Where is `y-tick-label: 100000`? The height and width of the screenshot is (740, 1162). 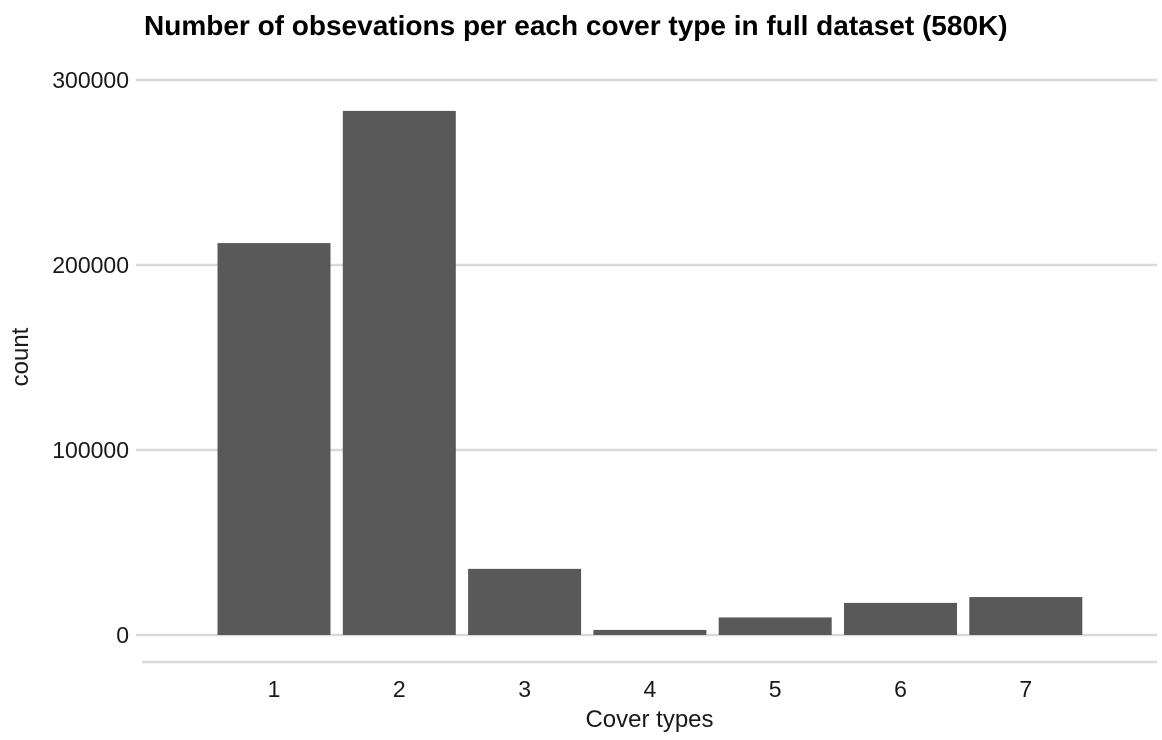 y-tick-label: 100000 is located at coordinates (90, 450).